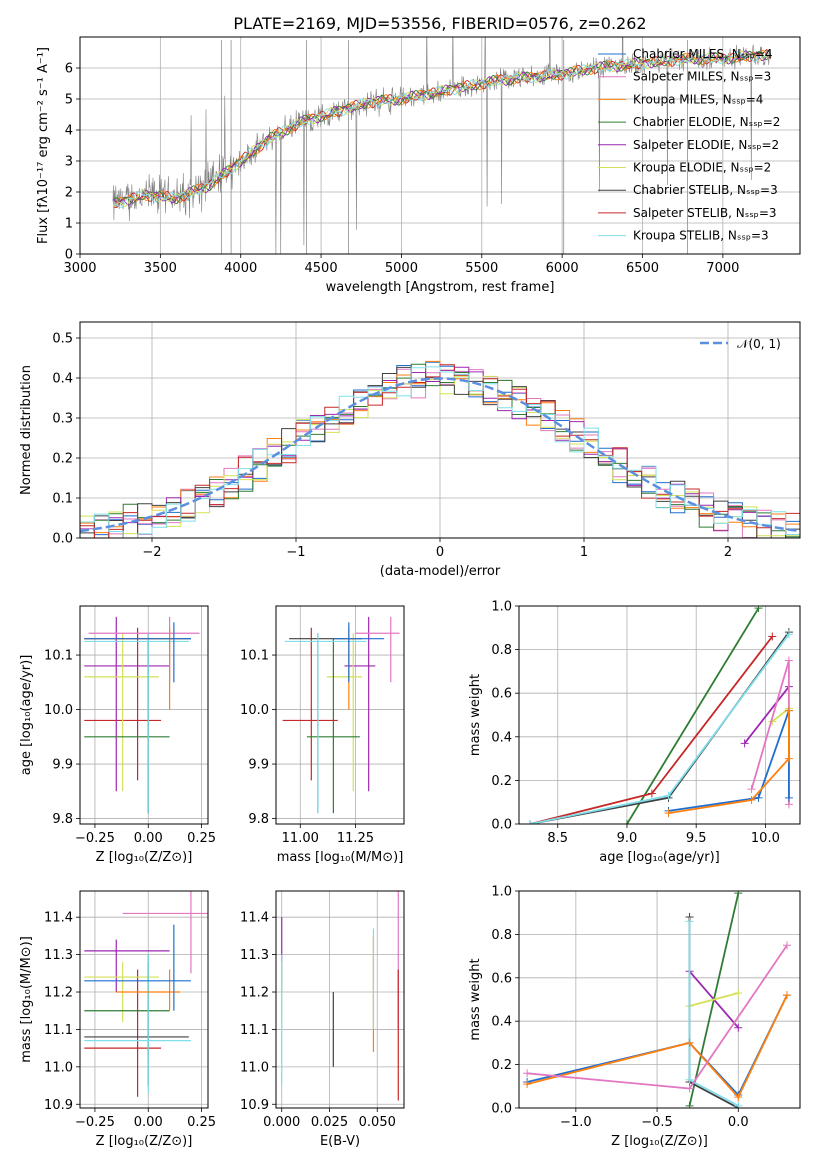 The width and height of the screenshot is (819, 1170). I want to click on legend-label-salpeter_stelib: Salpeter STELIB, Nₛₛₚ=3, so click(705, 213).